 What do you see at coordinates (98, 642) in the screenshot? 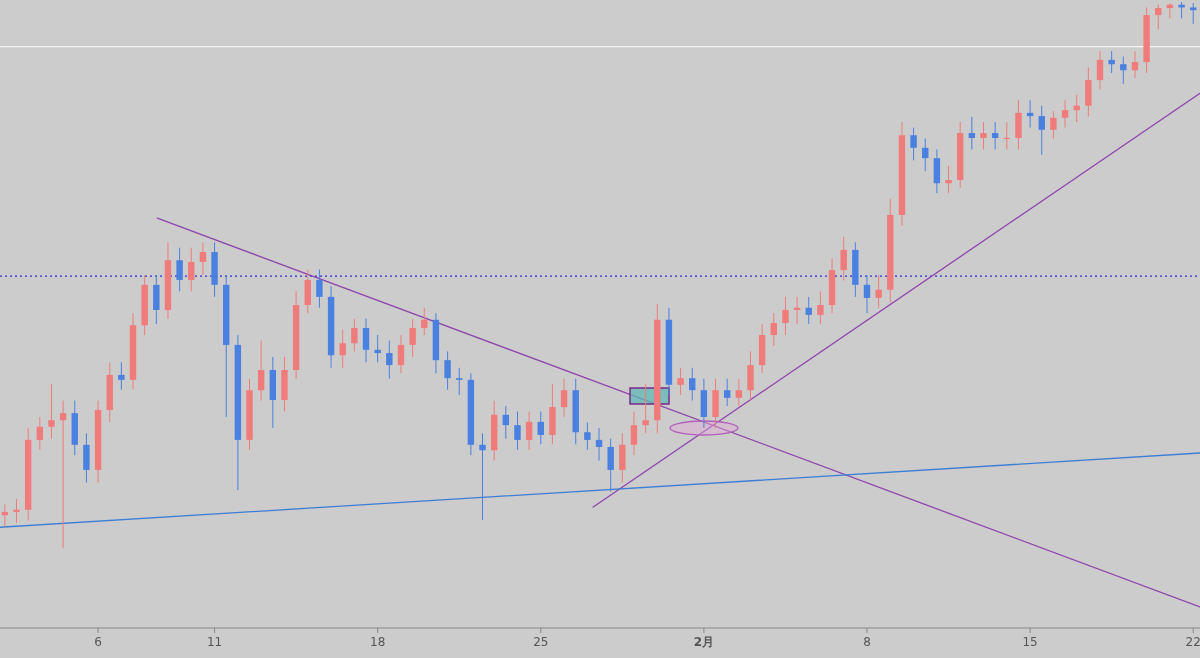
I see `x-tick-label: 6` at bounding box center [98, 642].